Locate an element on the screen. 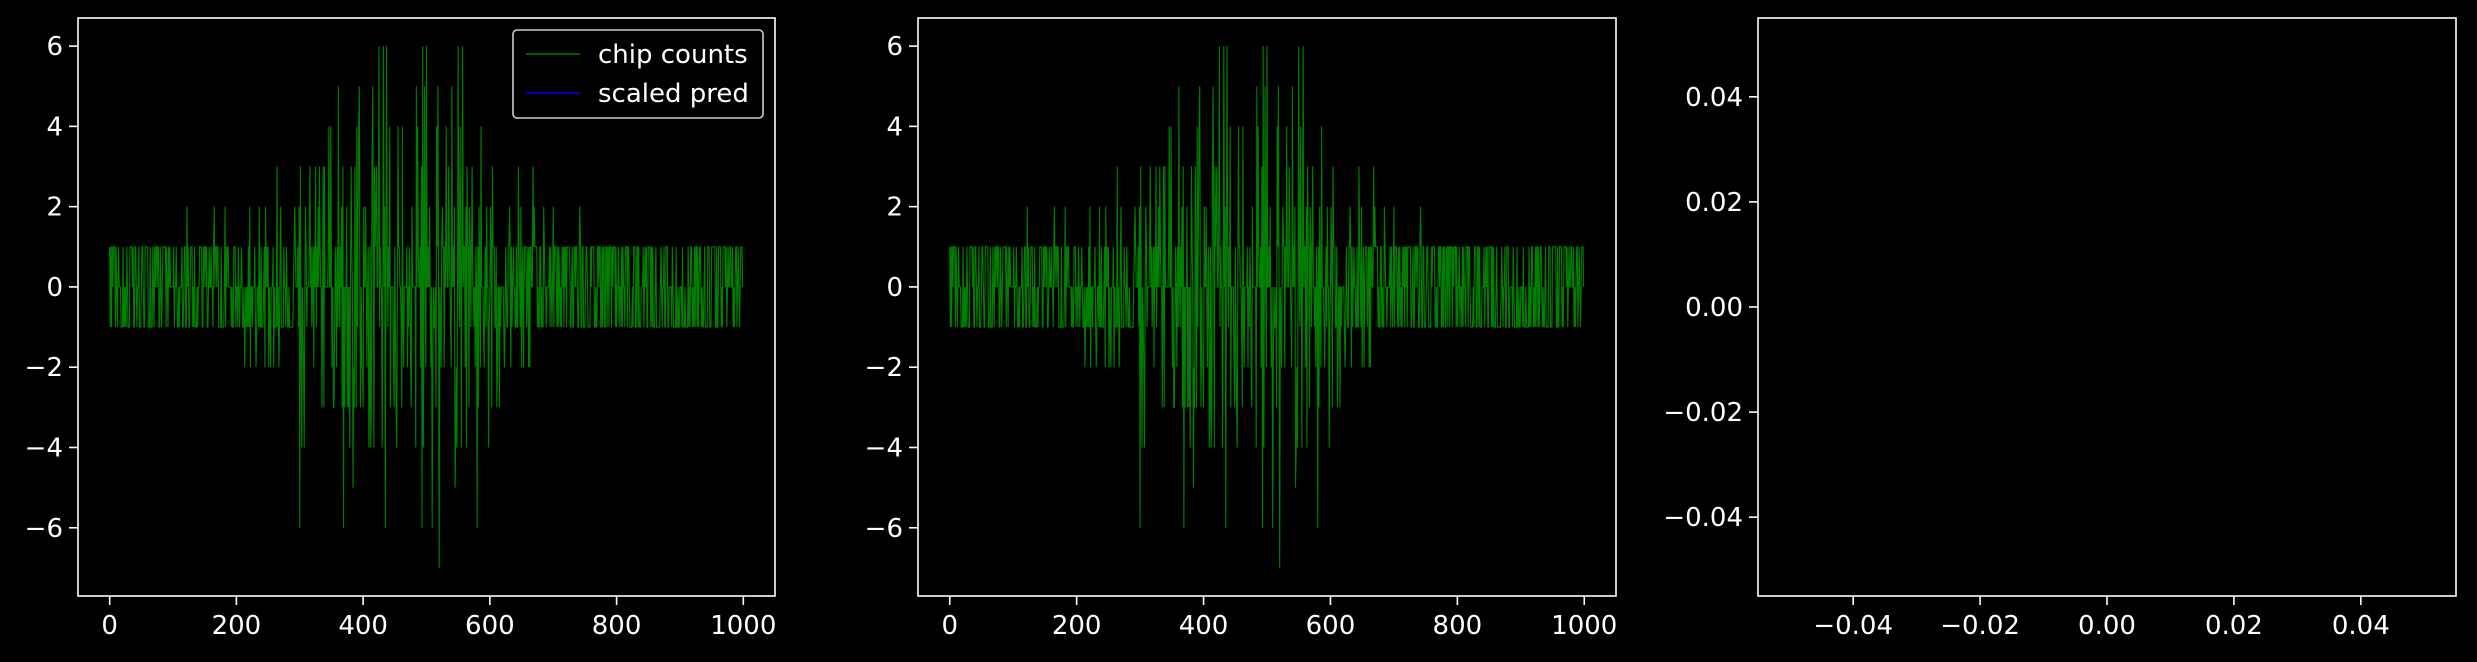 Image resolution: width=2477 pixels, height=662 pixels. x-tick-label: 0.04 is located at coordinates (2361, 626).